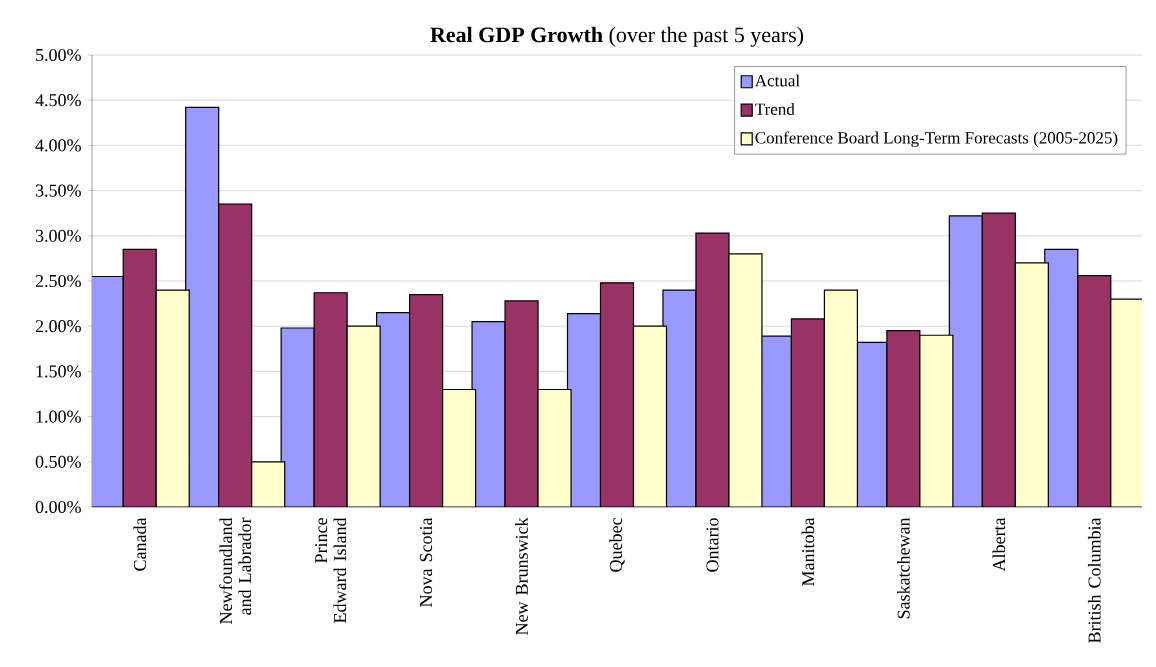  I want to click on x-tick-label: Ontario, so click(712, 545).